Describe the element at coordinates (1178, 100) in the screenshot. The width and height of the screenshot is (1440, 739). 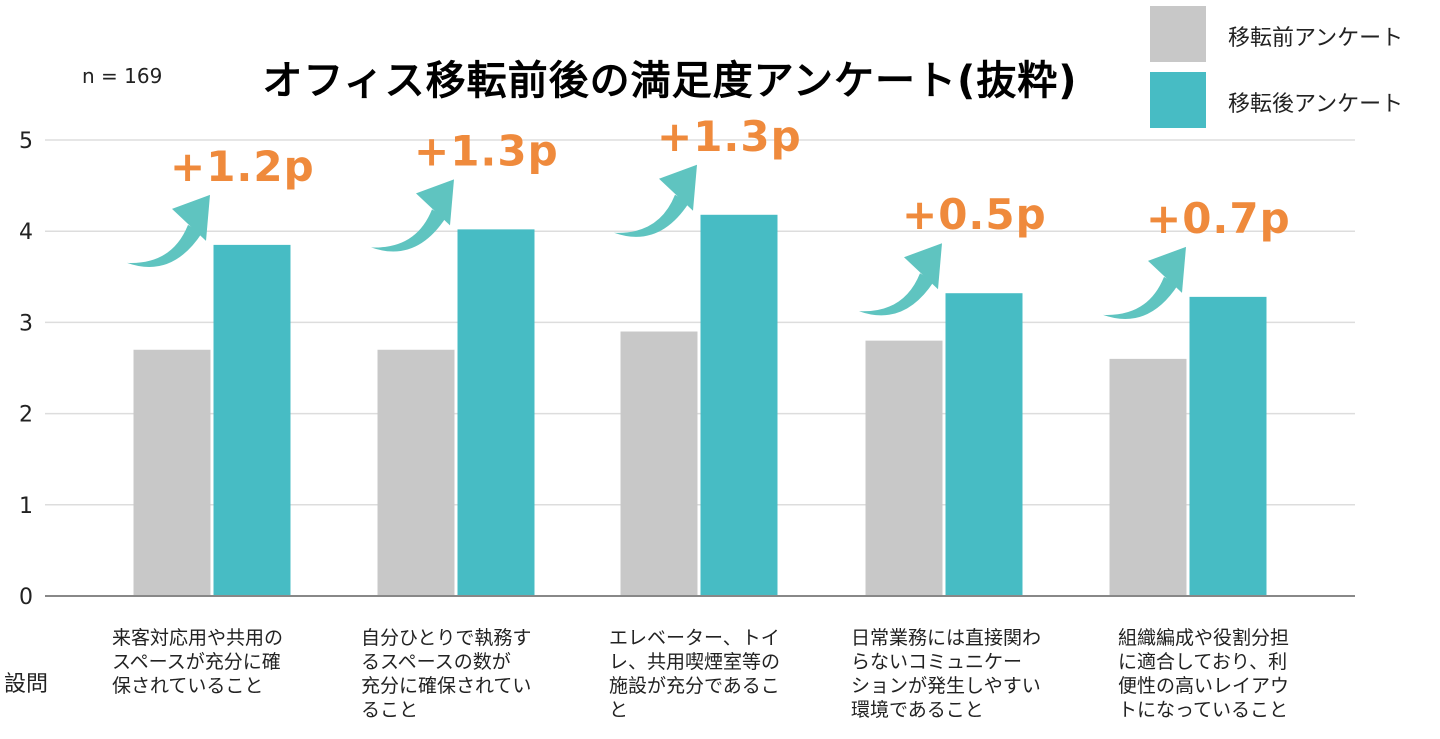
I see `legend-swatch-after` at that location.